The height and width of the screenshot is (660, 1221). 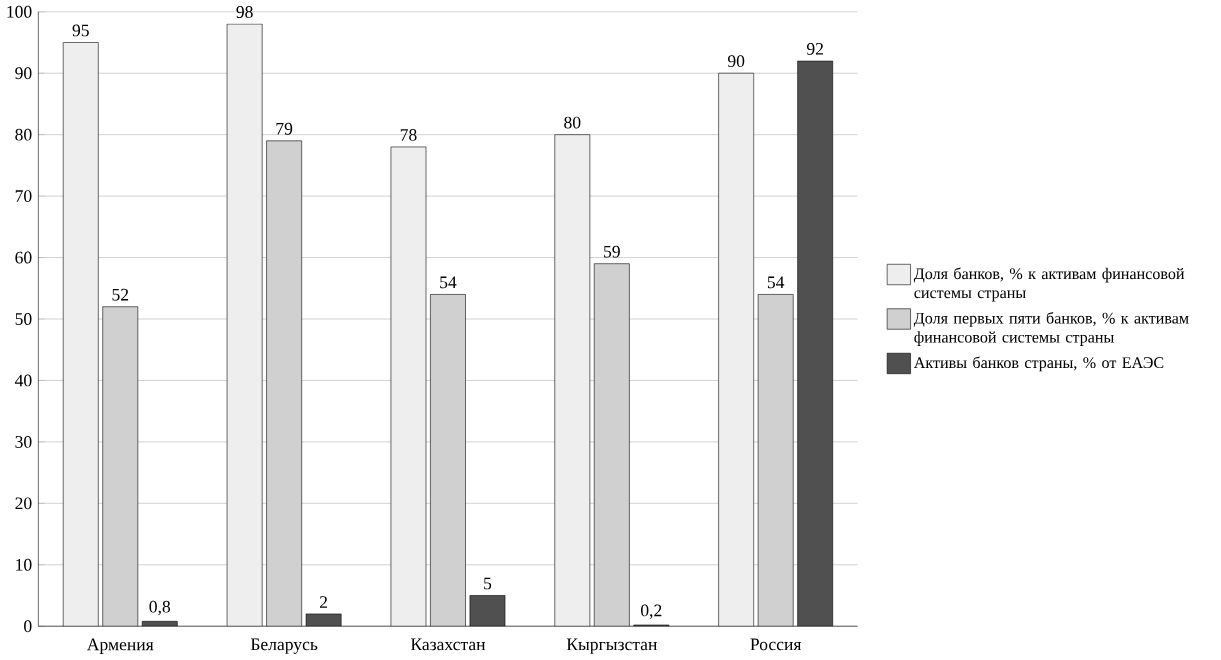 What do you see at coordinates (23, 503) in the screenshot?
I see `y-tick-label: 20` at bounding box center [23, 503].